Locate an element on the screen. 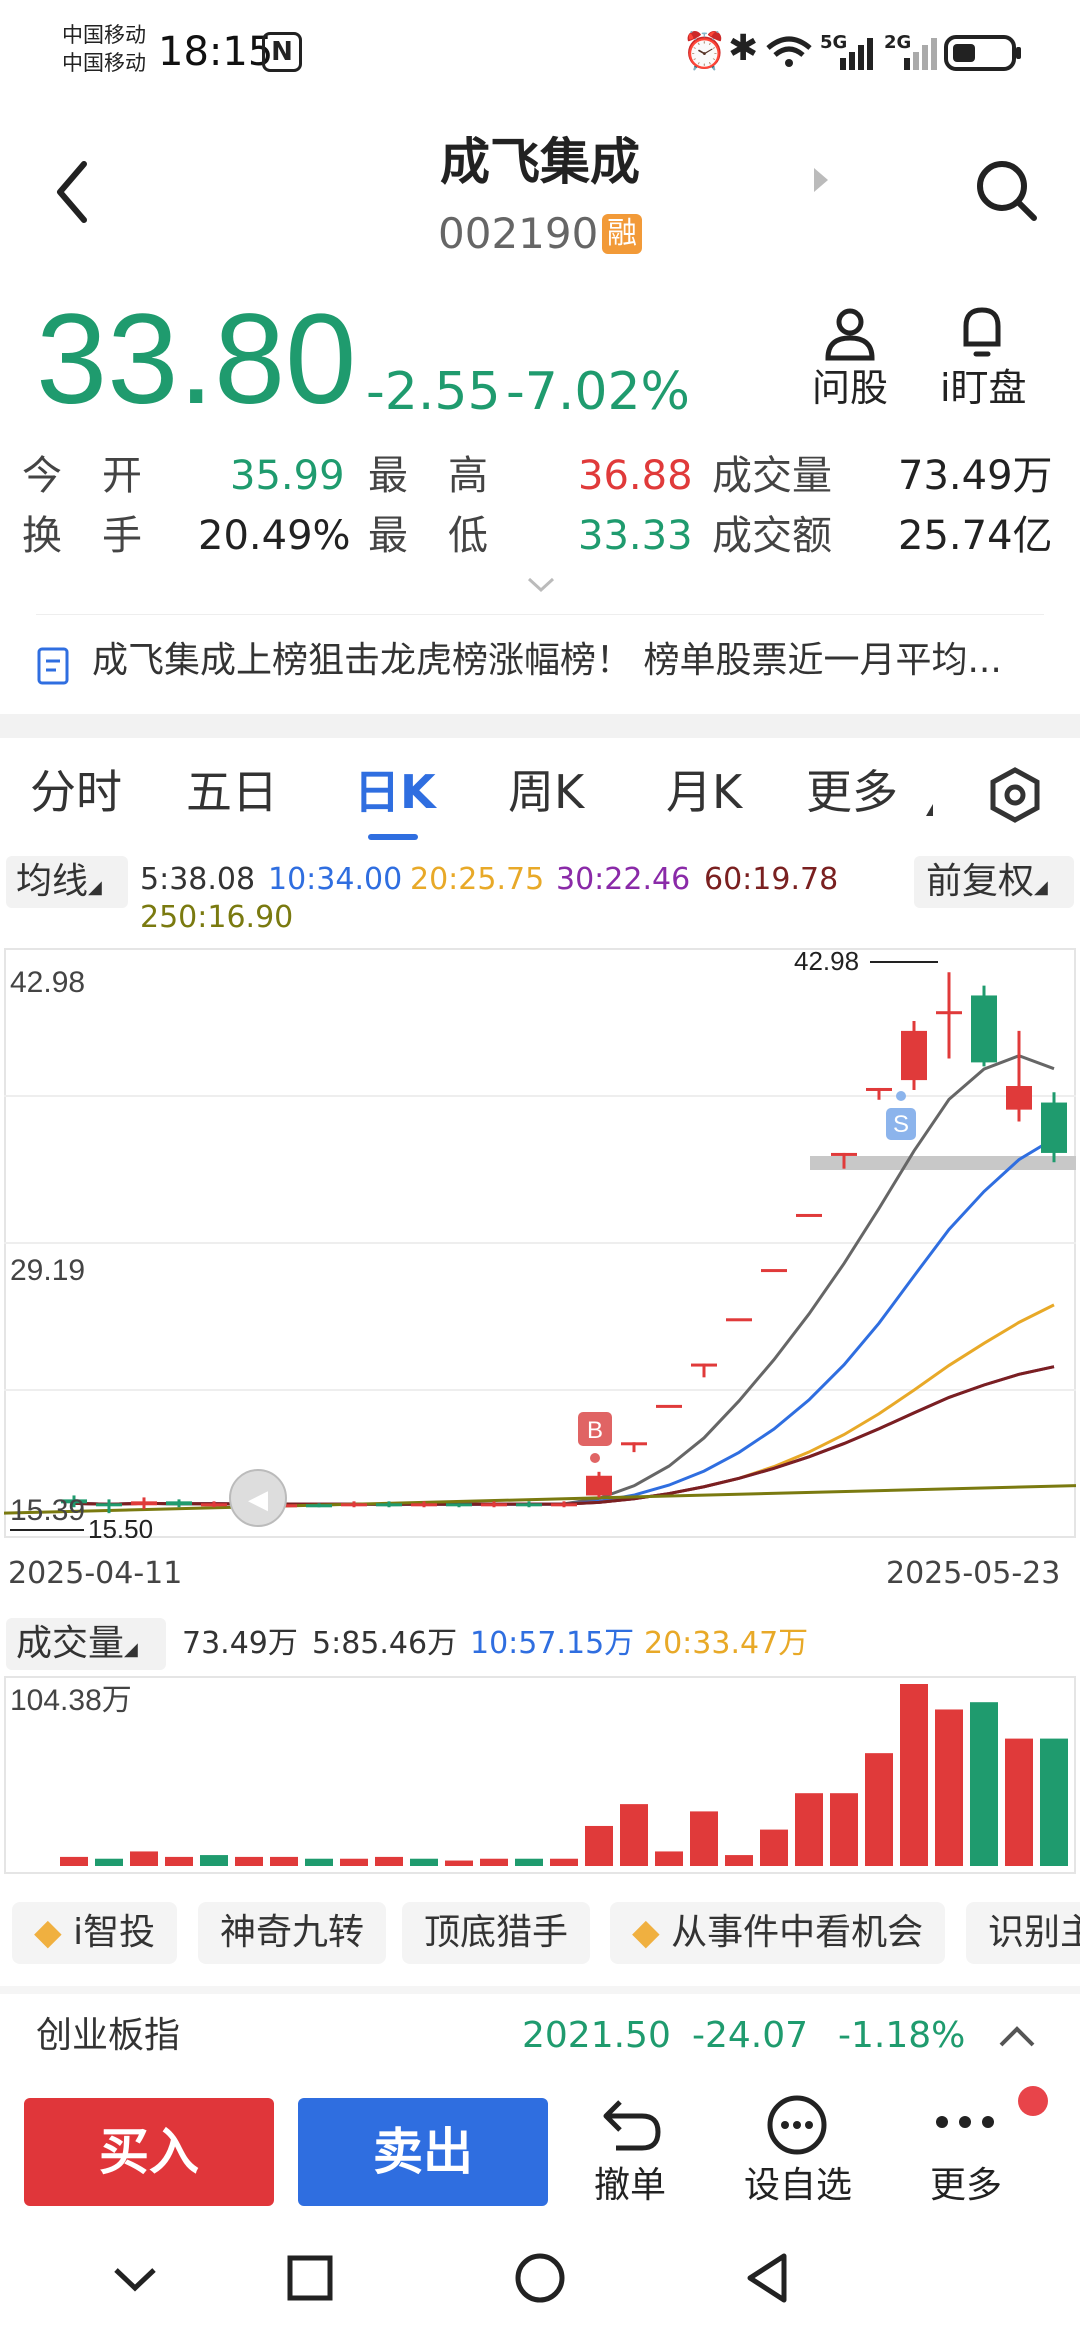 This screenshot has width=1080, height=2340. tool-i-invest: ◆ i智投 is located at coordinates (95, 1933).